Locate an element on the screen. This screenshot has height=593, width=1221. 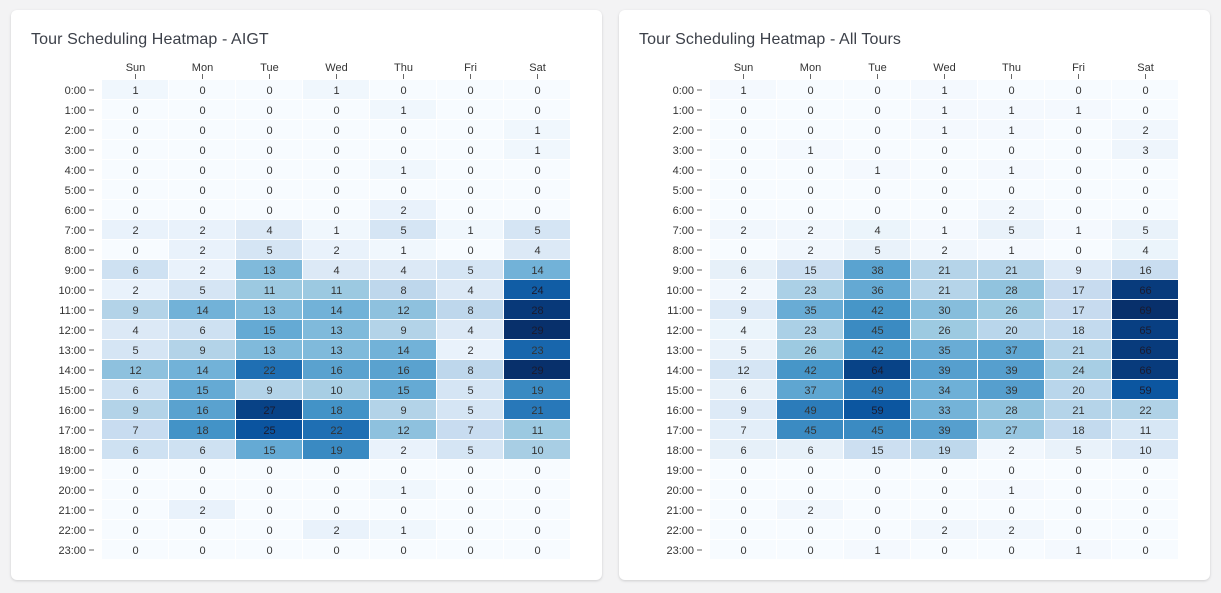
cell-value-label: 6 is located at coordinates (202, 451).